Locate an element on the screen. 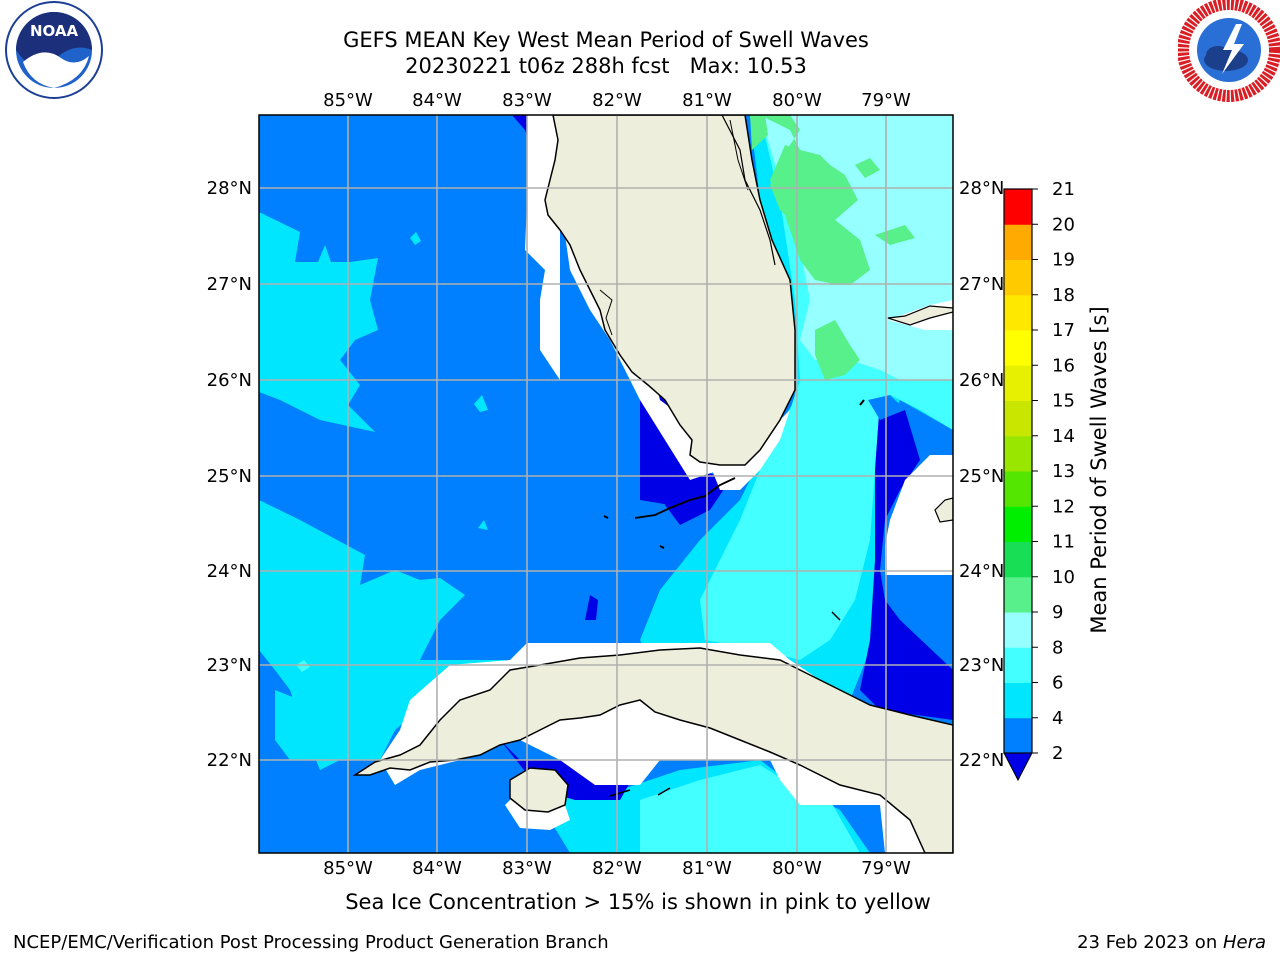 The image size is (1280, 960). map-subtitle: 20230221 t06z 288h fcst Max: 10.53 is located at coordinates (606, 66).